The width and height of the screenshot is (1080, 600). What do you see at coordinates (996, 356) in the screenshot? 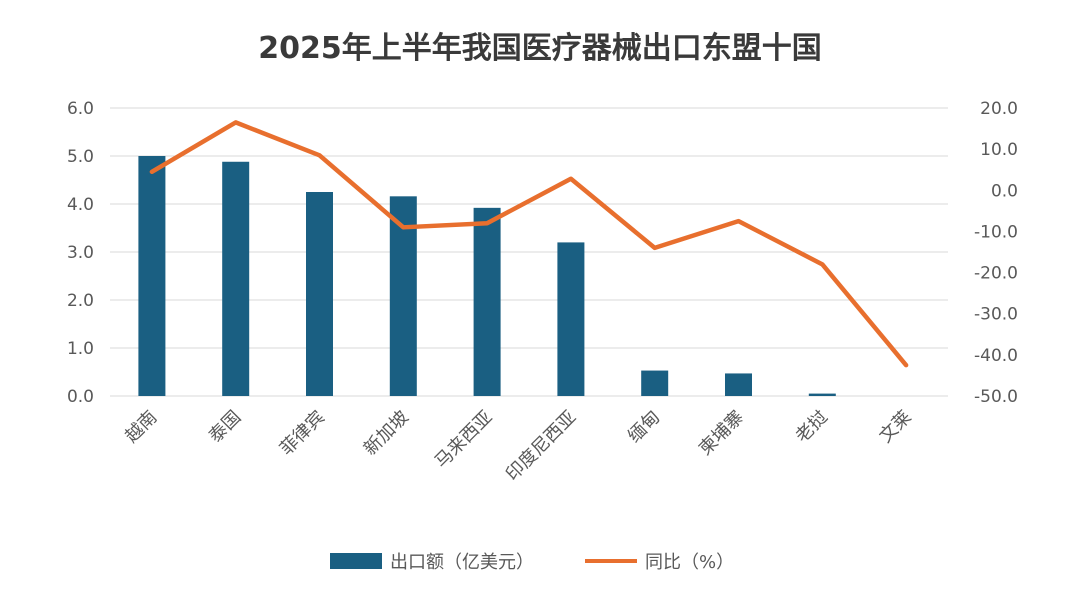
I see `right-tick-label: -40.0` at bounding box center [996, 356].